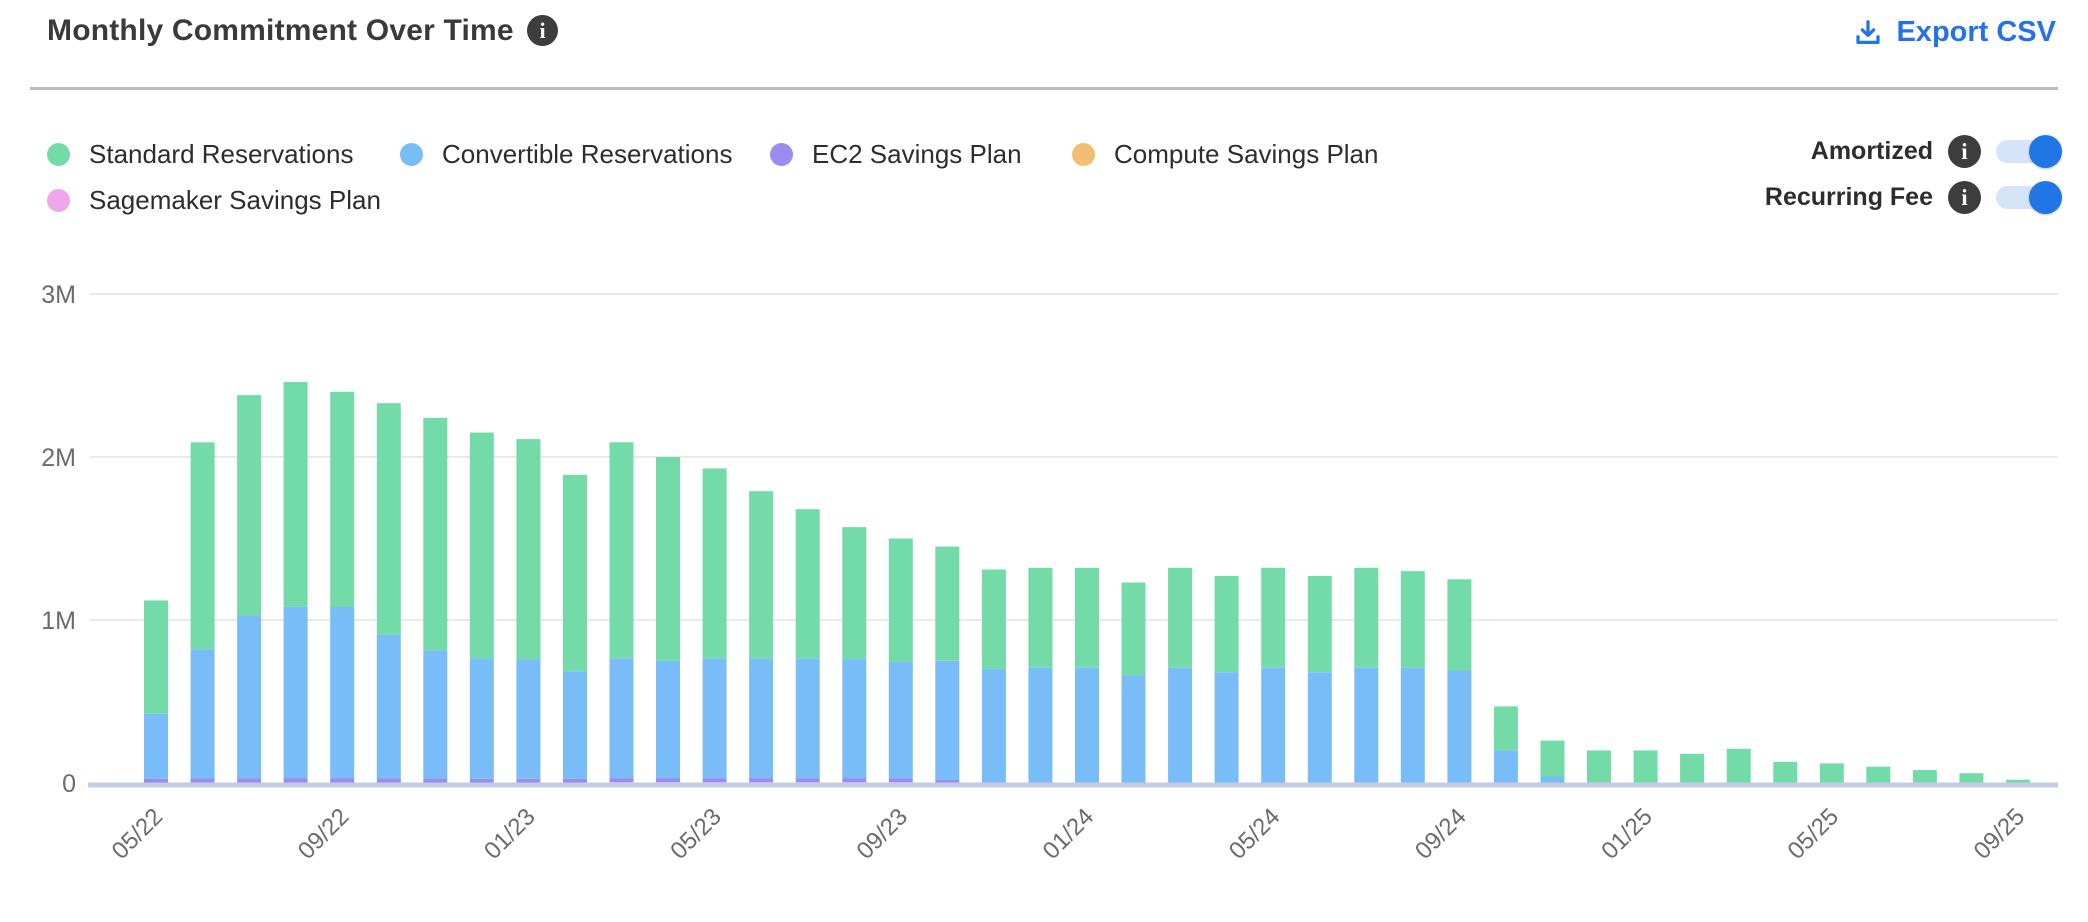  I want to click on legend-item-compute-savings-plan: Compute Savings Plan, so click(1225, 154).